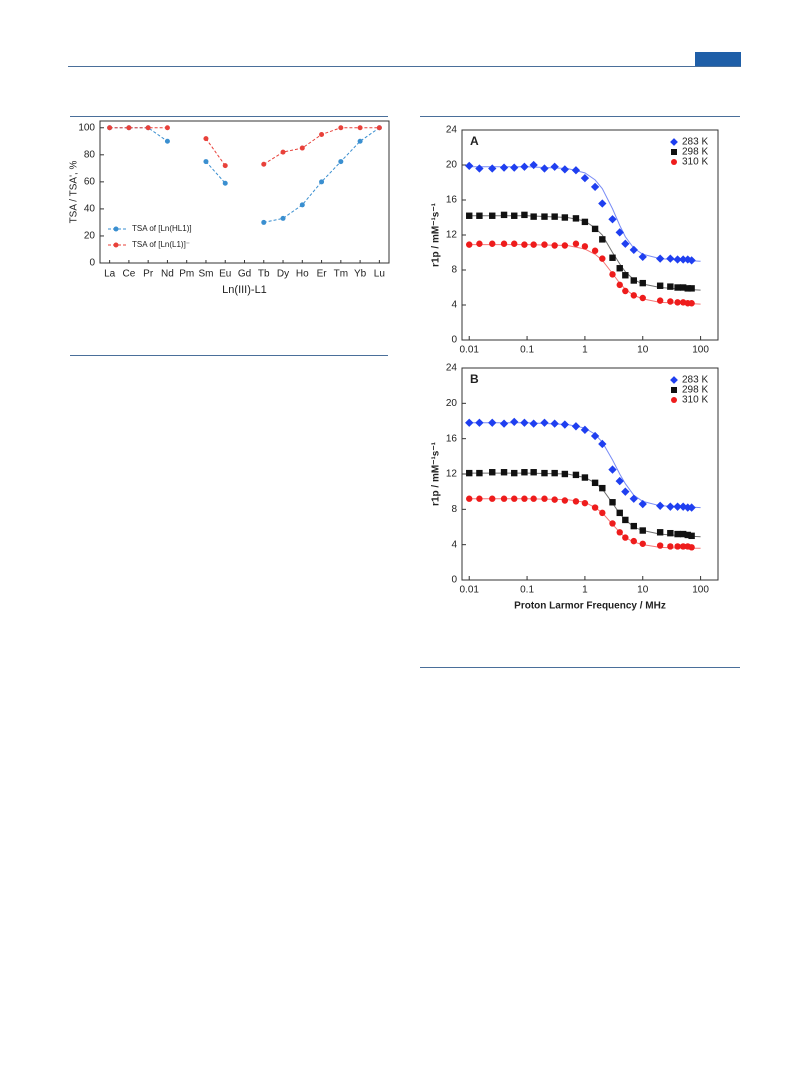 This screenshot has height=1067, width=809. I want to click on series-line, so click(138, 134).